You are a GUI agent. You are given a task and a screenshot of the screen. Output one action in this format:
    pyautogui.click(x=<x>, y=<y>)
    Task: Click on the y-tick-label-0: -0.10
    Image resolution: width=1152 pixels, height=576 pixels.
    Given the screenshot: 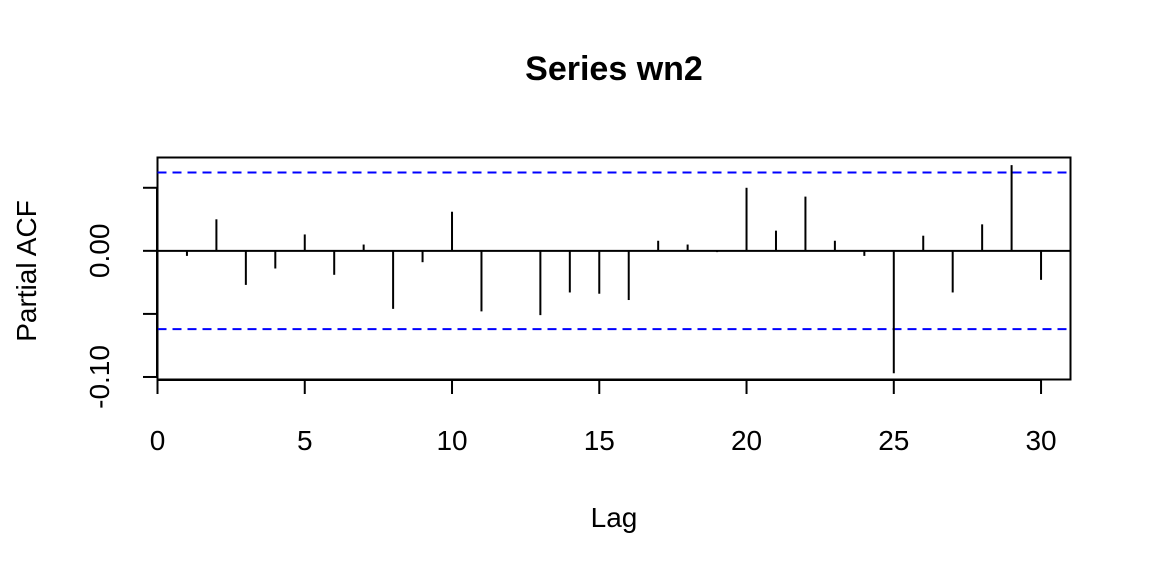 What is the action you would take?
    pyautogui.click(x=99, y=377)
    